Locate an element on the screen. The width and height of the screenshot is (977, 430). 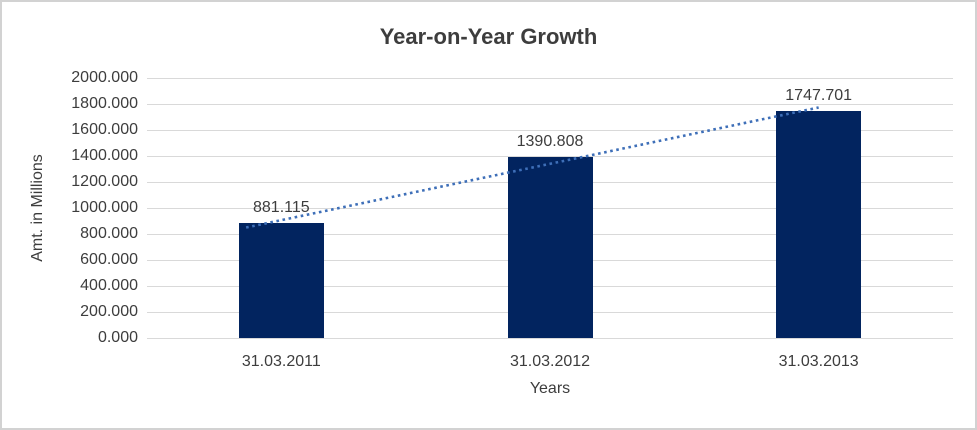
bar-31.03.2012 is located at coordinates (550, 247).